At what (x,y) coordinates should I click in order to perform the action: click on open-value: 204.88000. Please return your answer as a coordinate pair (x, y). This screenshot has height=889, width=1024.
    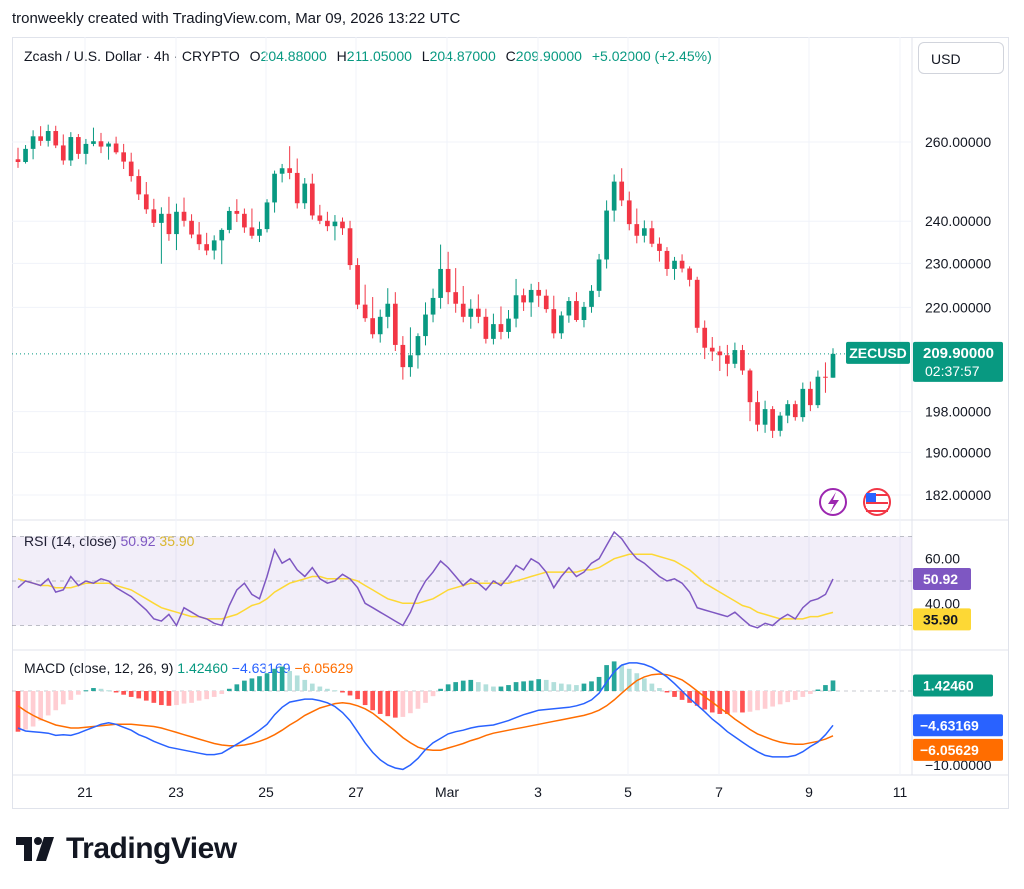
    Looking at the image, I should click on (293, 56).